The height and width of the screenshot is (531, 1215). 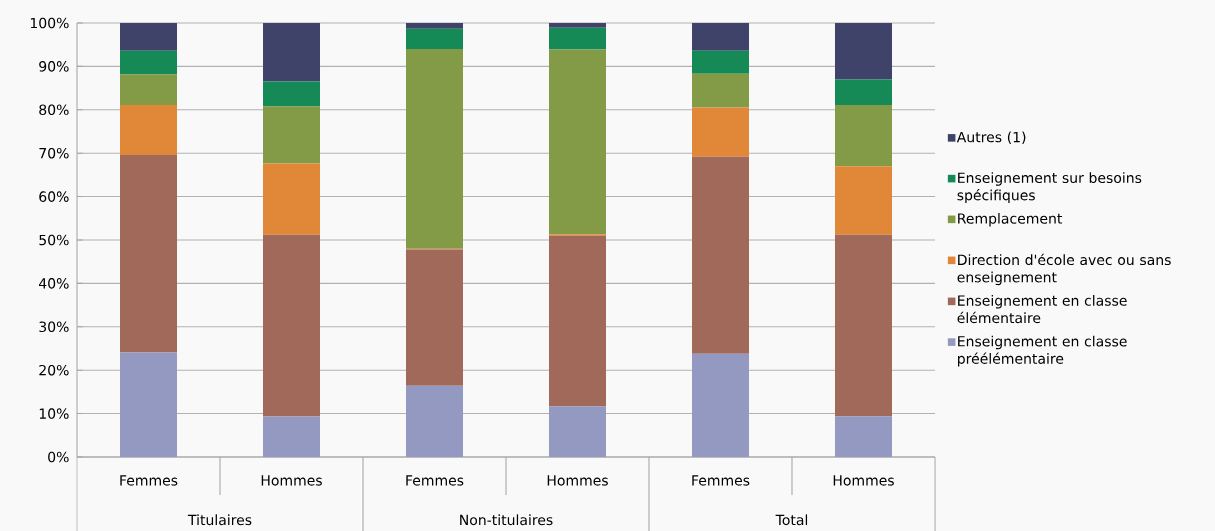 What do you see at coordinates (1049, 188) in the screenshot?
I see `legend-label: Enseignement sur besoins spécifiques` at bounding box center [1049, 188].